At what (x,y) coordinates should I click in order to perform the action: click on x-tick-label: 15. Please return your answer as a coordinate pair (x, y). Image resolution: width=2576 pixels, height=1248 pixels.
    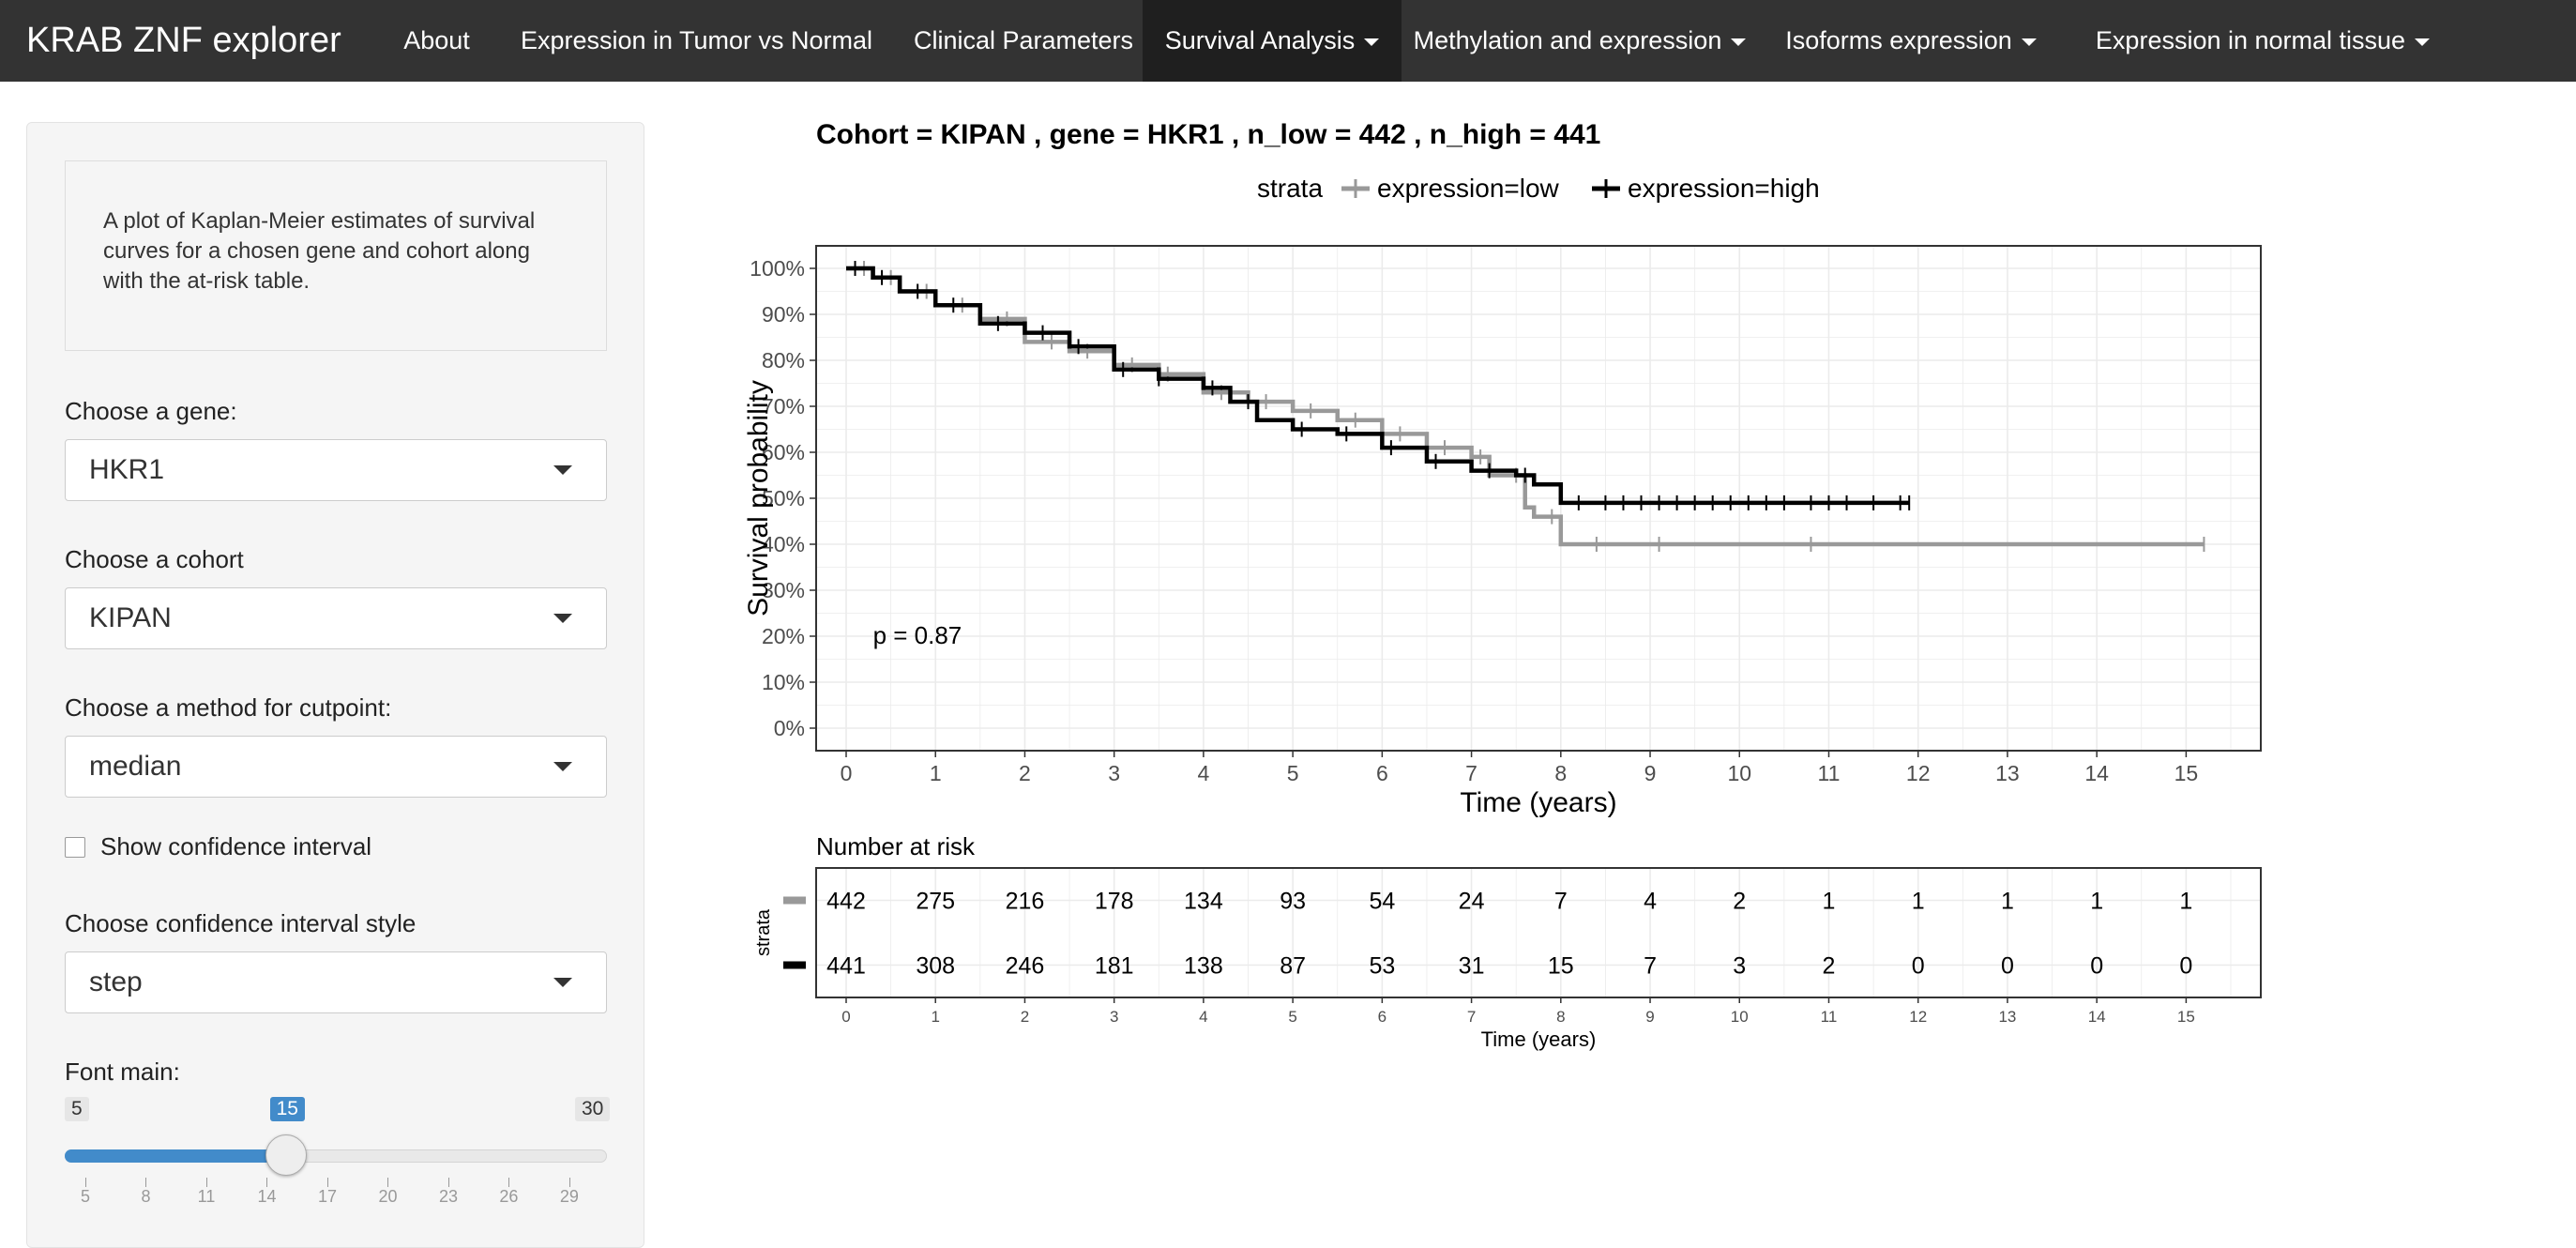
    Looking at the image, I should click on (2186, 1017).